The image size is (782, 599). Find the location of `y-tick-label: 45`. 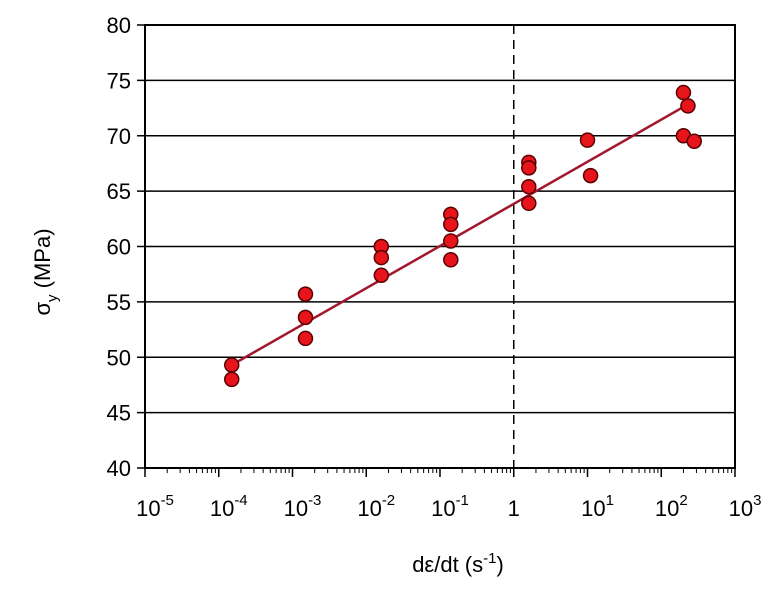

y-tick-label: 45 is located at coordinates (119, 413).